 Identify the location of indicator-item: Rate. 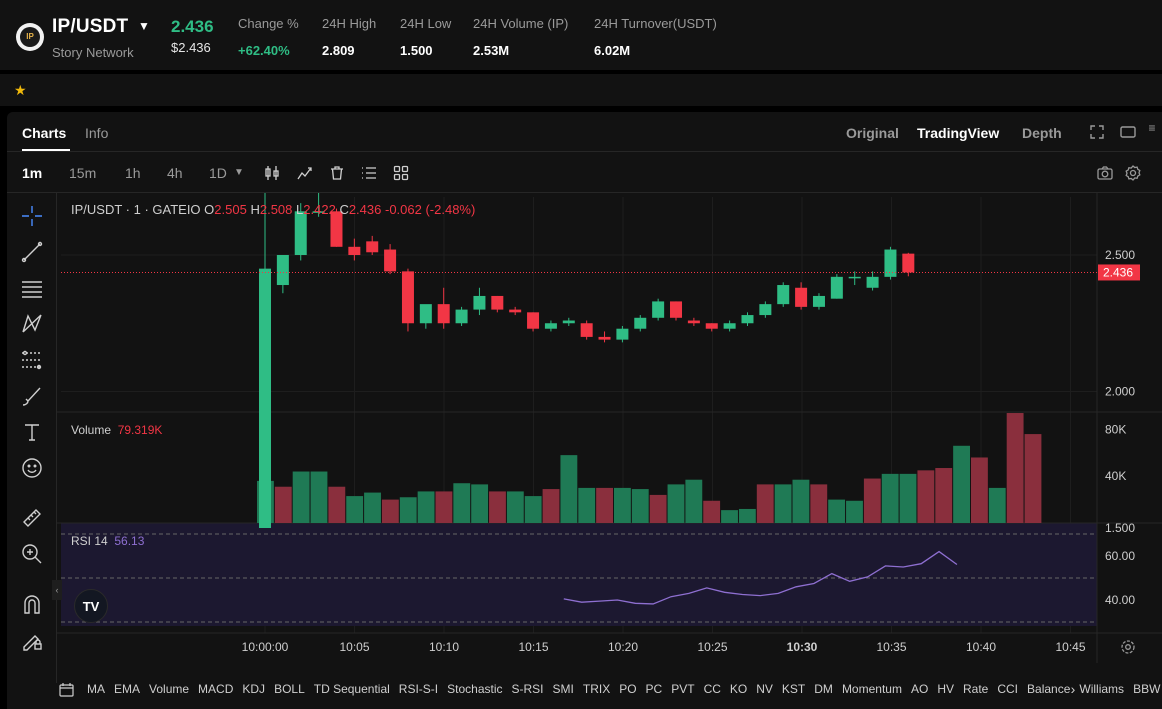
(975, 689).